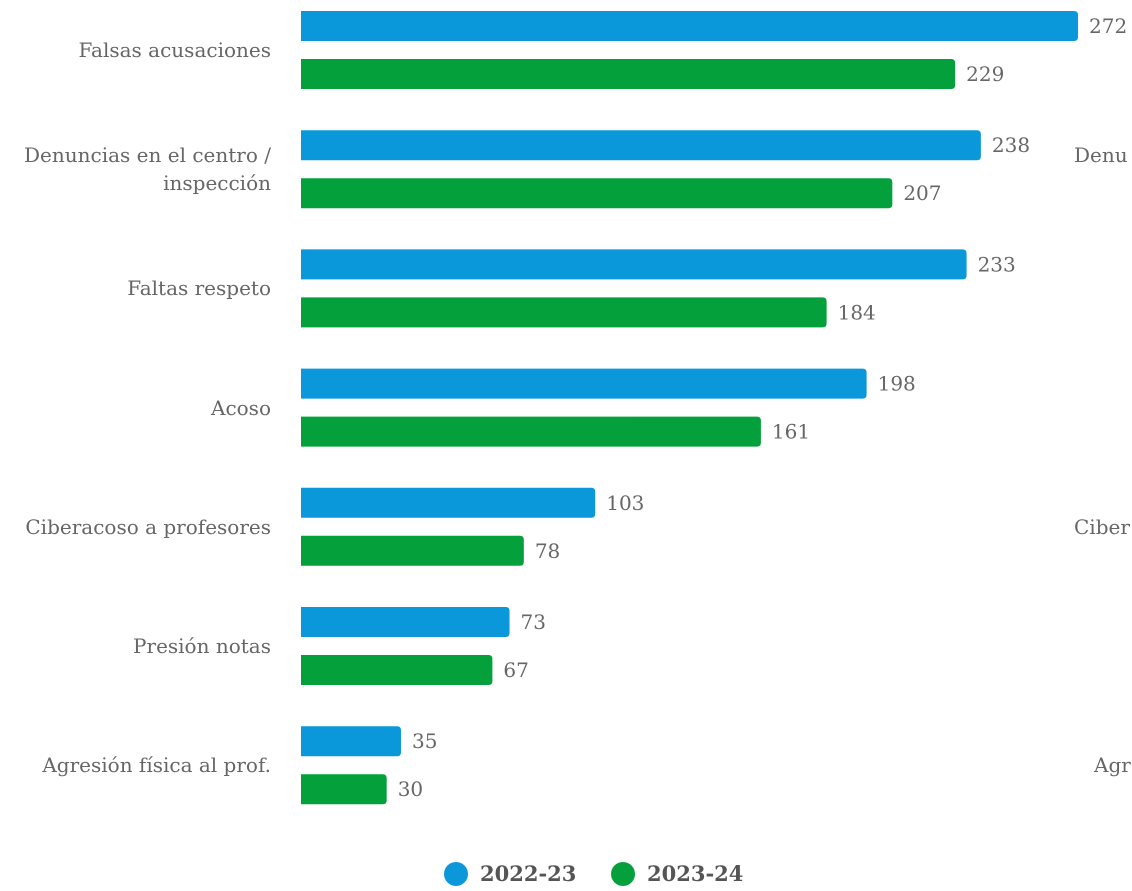  Describe the element at coordinates (547, 551) in the screenshot. I see `data-label-4-1: 78` at that location.